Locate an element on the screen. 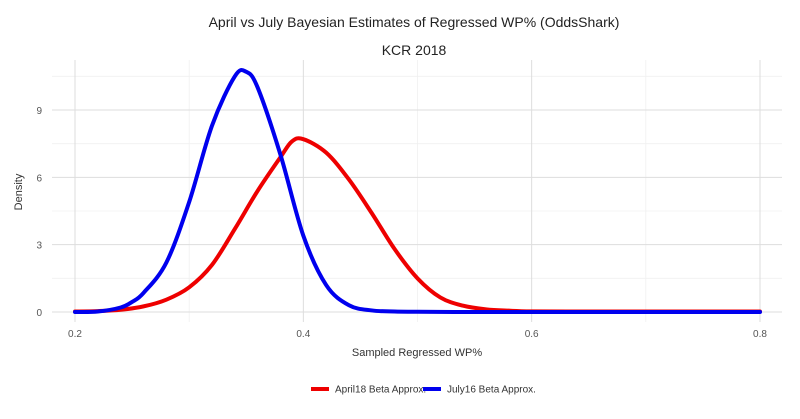 The image size is (800, 419). y-tick-label: 6 is located at coordinates (39, 178).